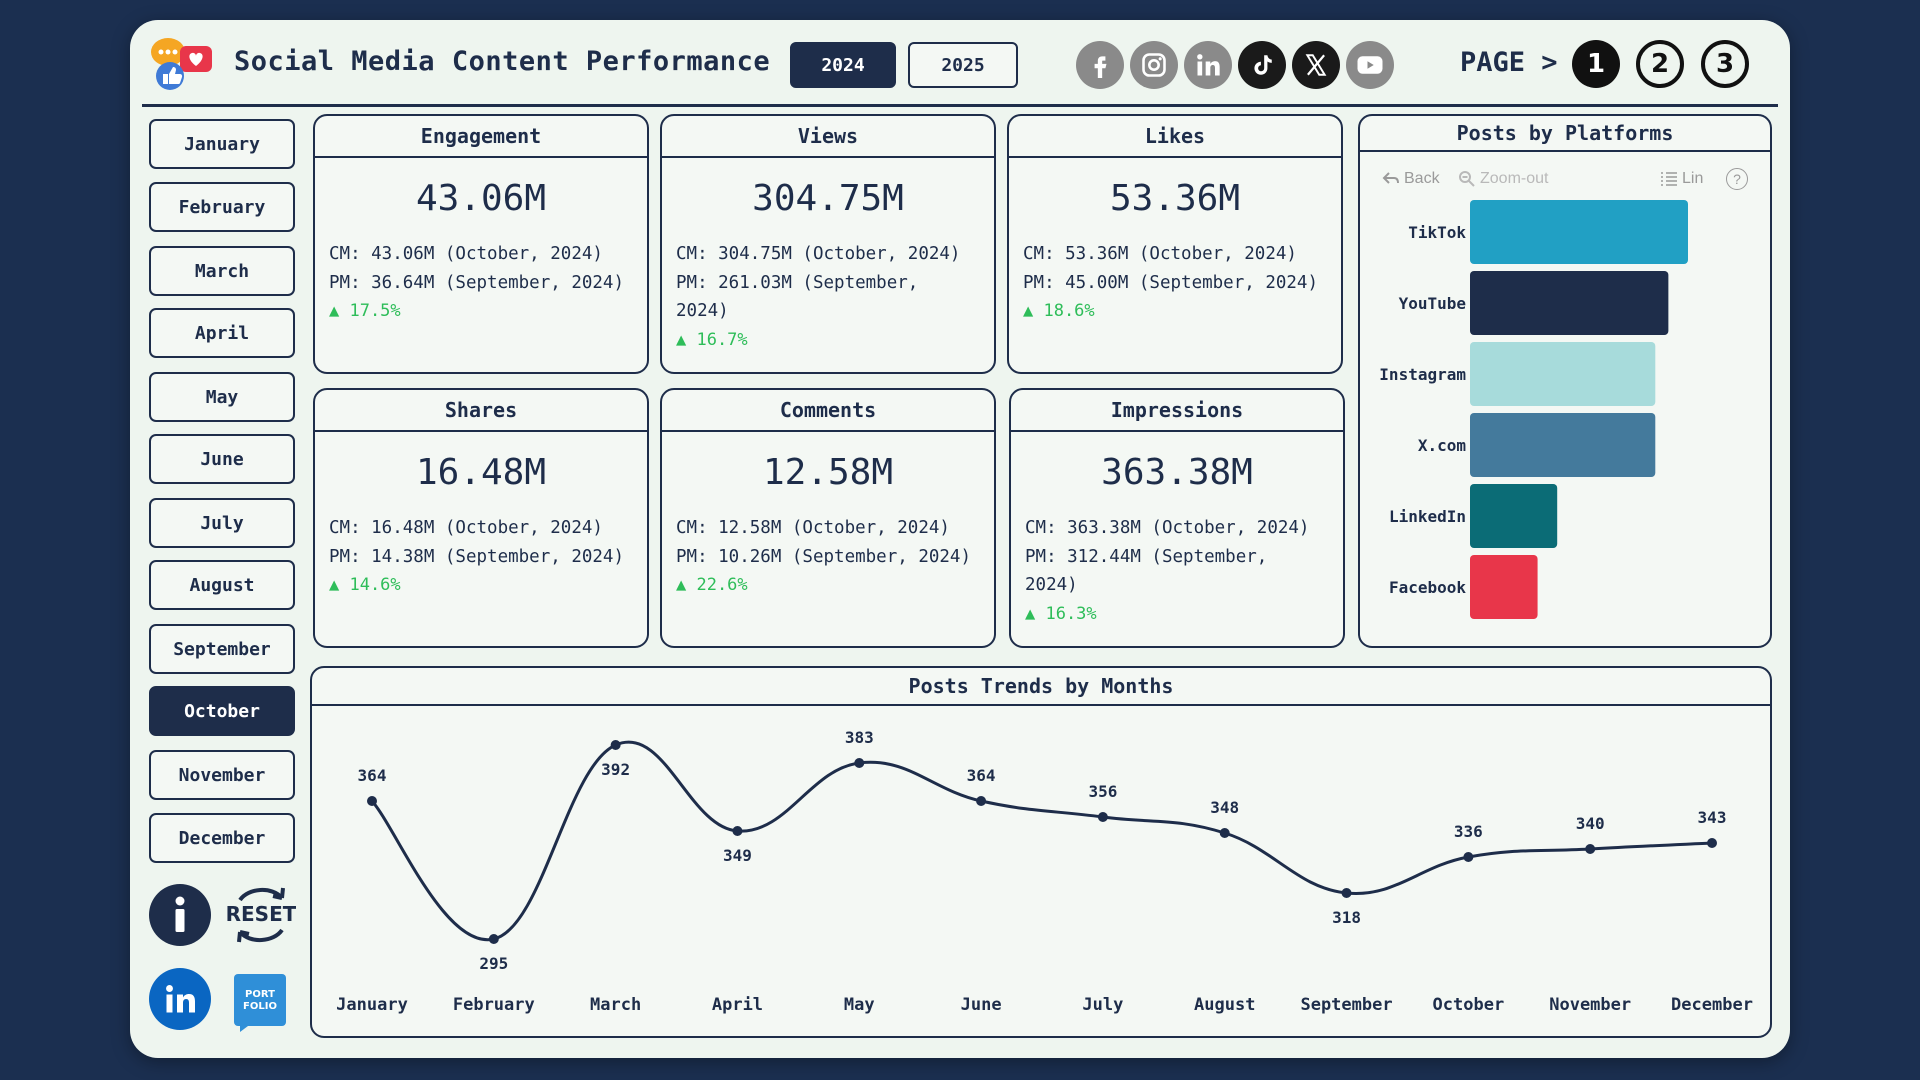  What do you see at coordinates (1177, 472) in the screenshot?
I see `impressions-card-value: 363.38M` at bounding box center [1177, 472].